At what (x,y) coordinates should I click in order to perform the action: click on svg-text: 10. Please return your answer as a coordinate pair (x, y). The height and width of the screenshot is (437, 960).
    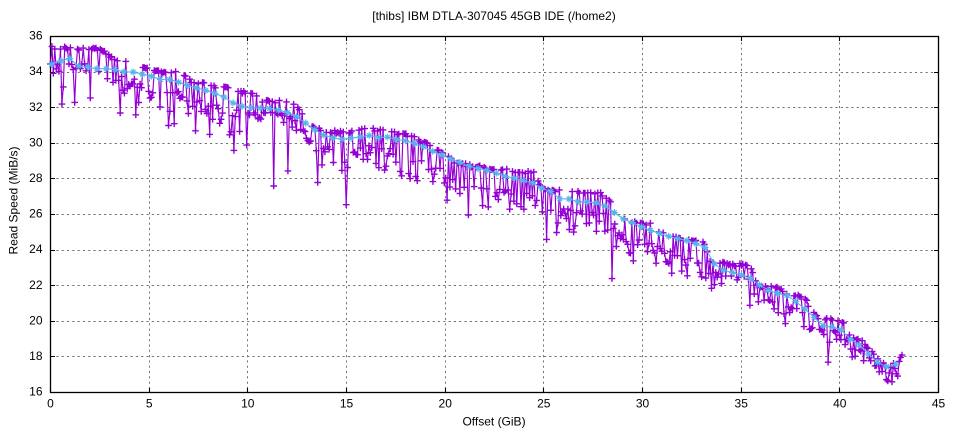
    Looking at the image, I should click on (248, 404).